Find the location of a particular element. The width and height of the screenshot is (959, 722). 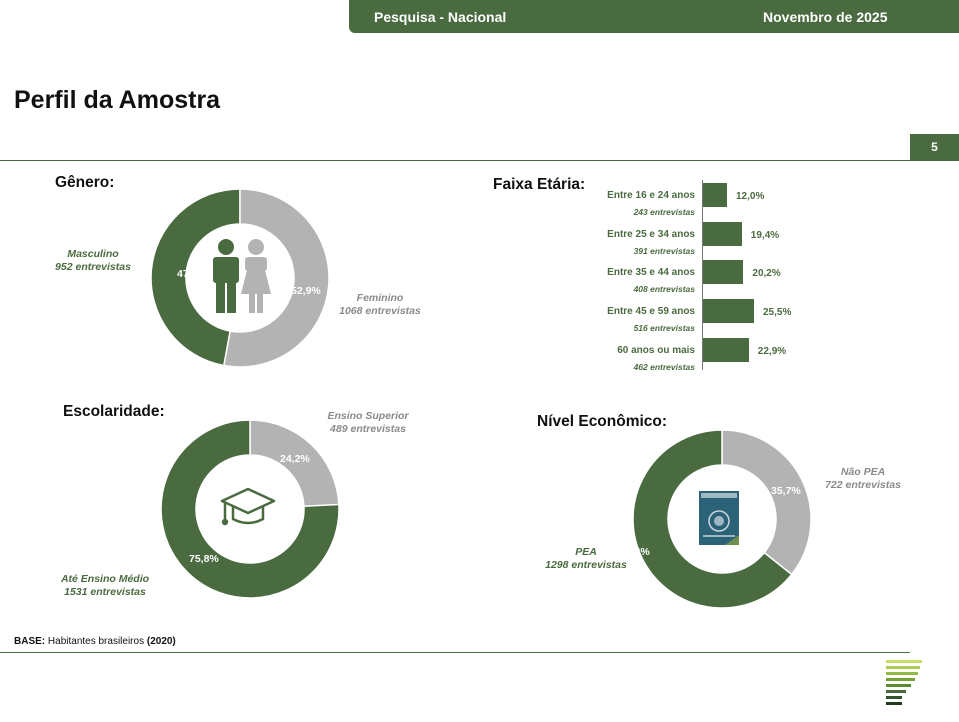

age-value-label: 25,5% is located at coordinates (777, 313).